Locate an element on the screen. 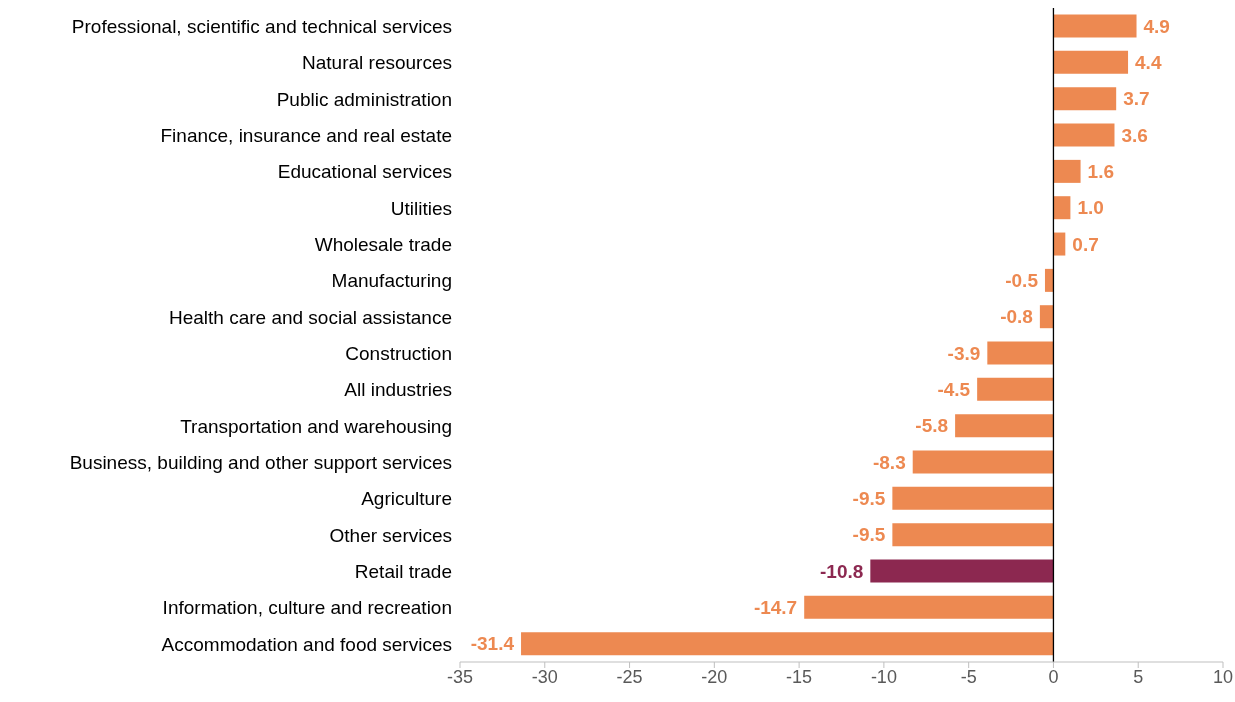 The width and height of the screenshot is (1235, 702). x-tick-label: -10 is located at coordinates (883, 676).